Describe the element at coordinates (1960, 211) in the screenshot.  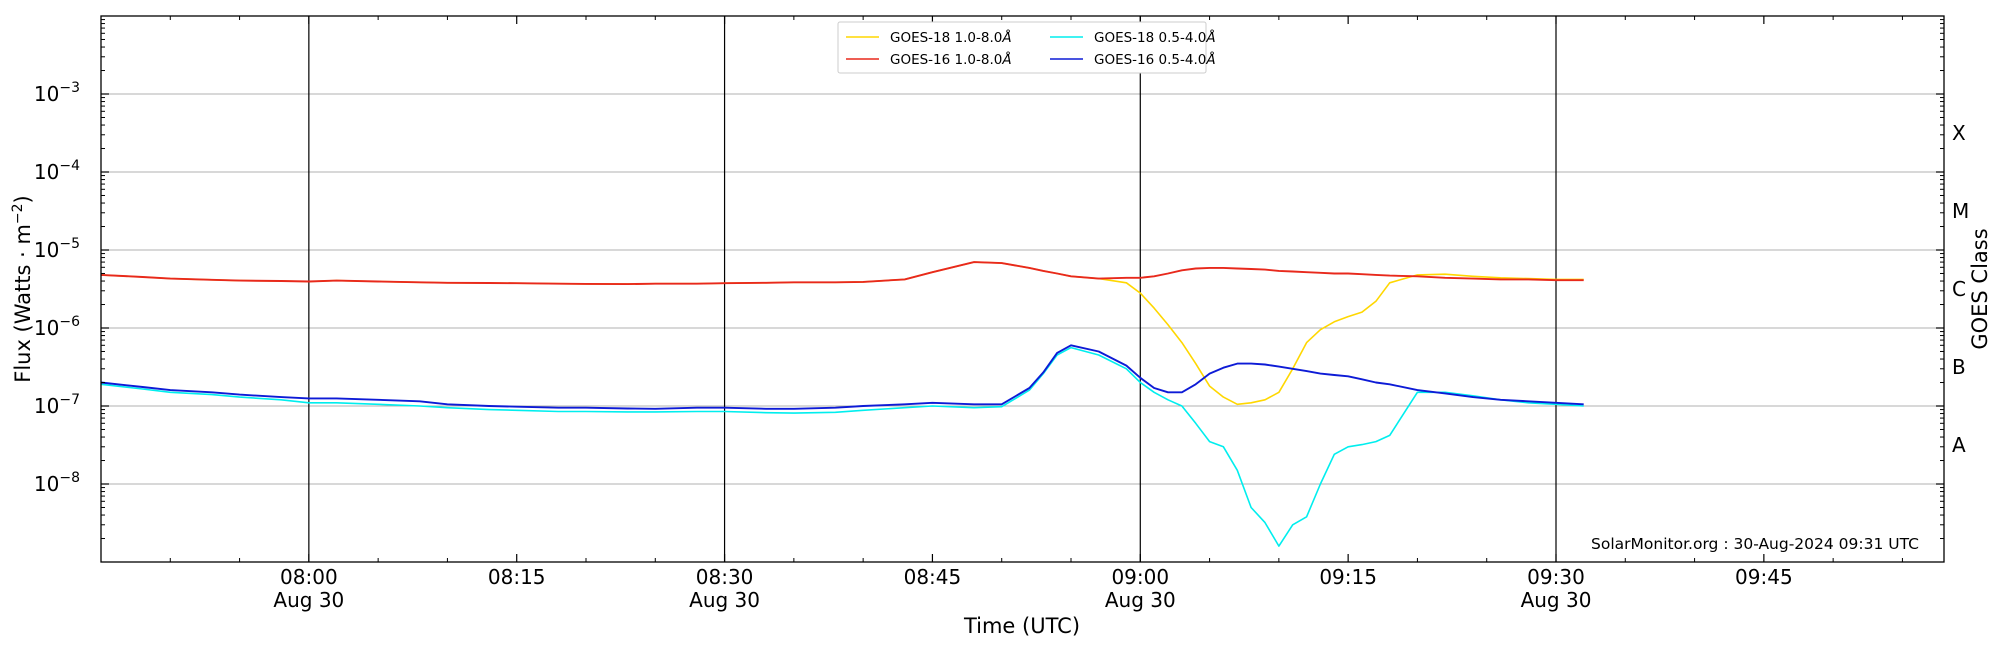
I see `goes-class-label: M` at that location.